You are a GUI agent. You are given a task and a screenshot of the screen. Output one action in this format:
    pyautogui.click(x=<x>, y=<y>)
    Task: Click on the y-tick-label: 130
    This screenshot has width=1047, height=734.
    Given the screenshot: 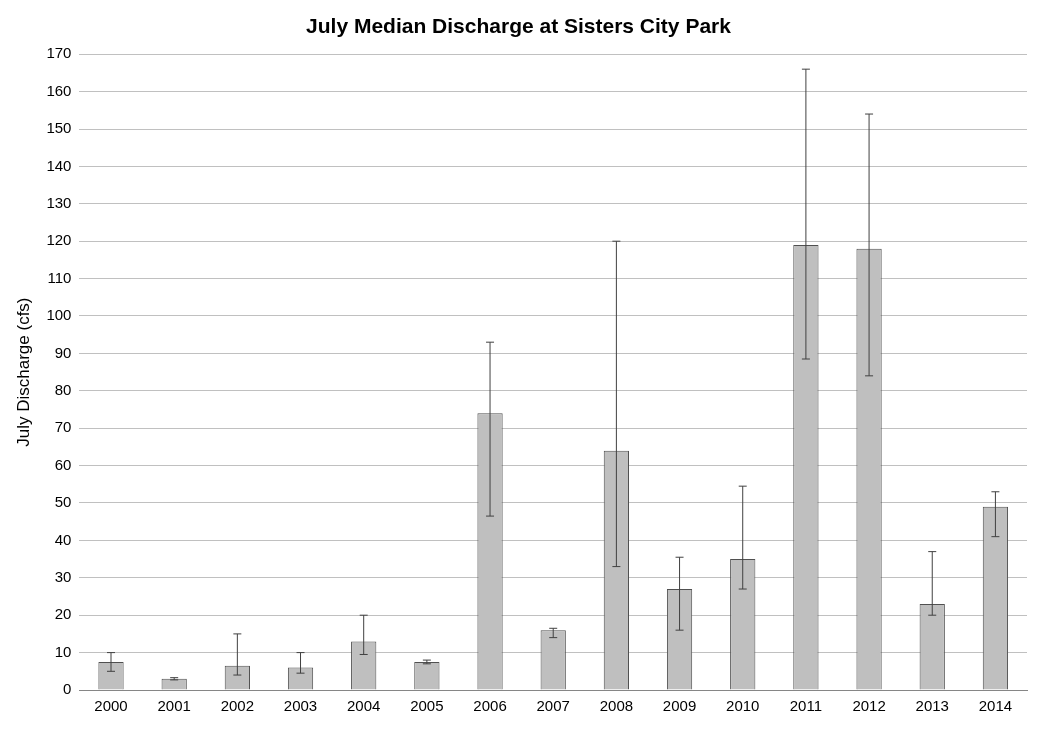 What is the action you would take?
    pyautogui.click(x=59, y=202)
    